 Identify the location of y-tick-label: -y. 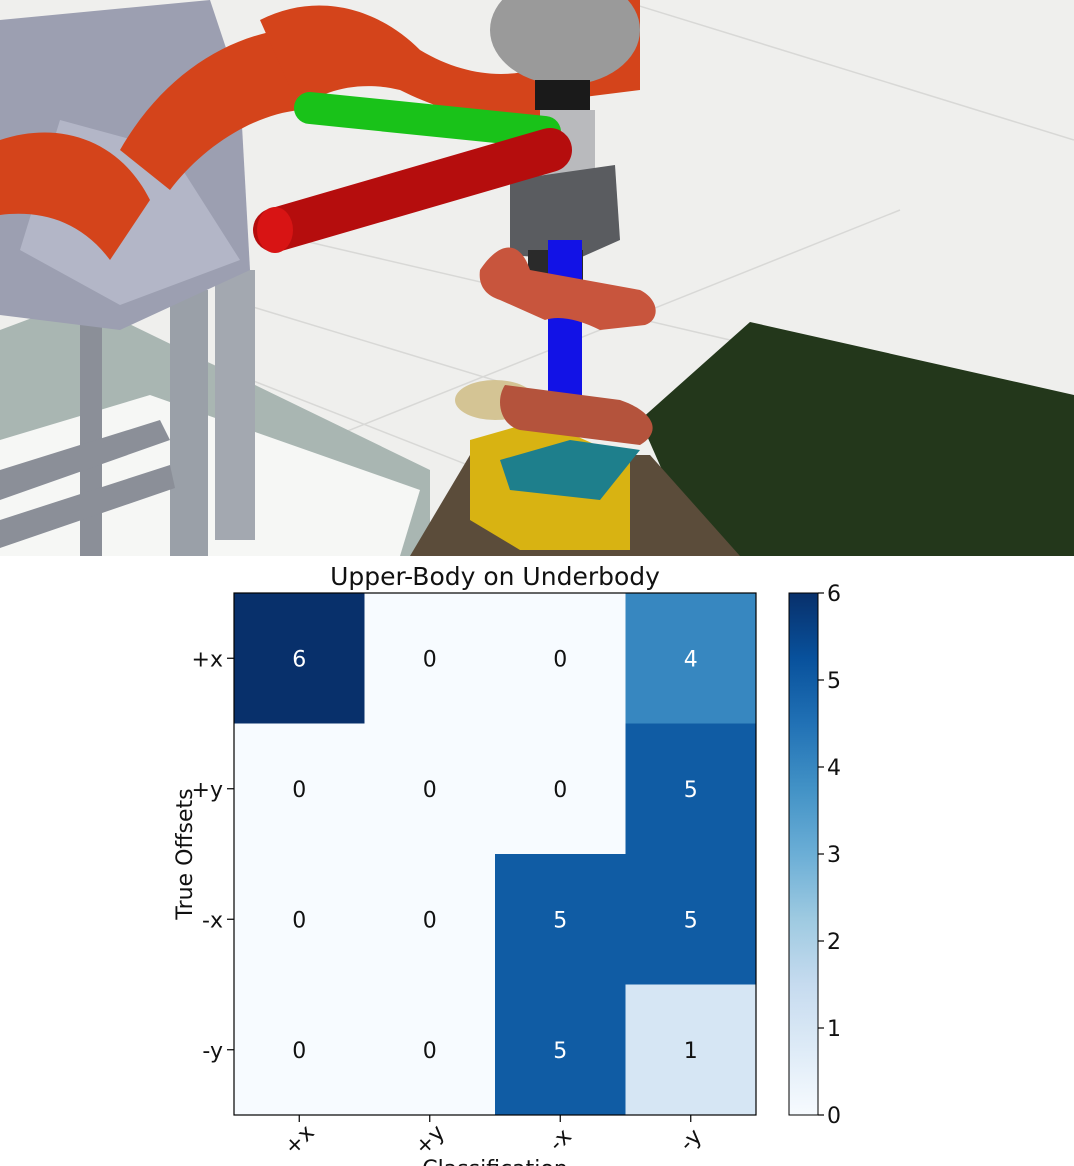
(212, 1051).